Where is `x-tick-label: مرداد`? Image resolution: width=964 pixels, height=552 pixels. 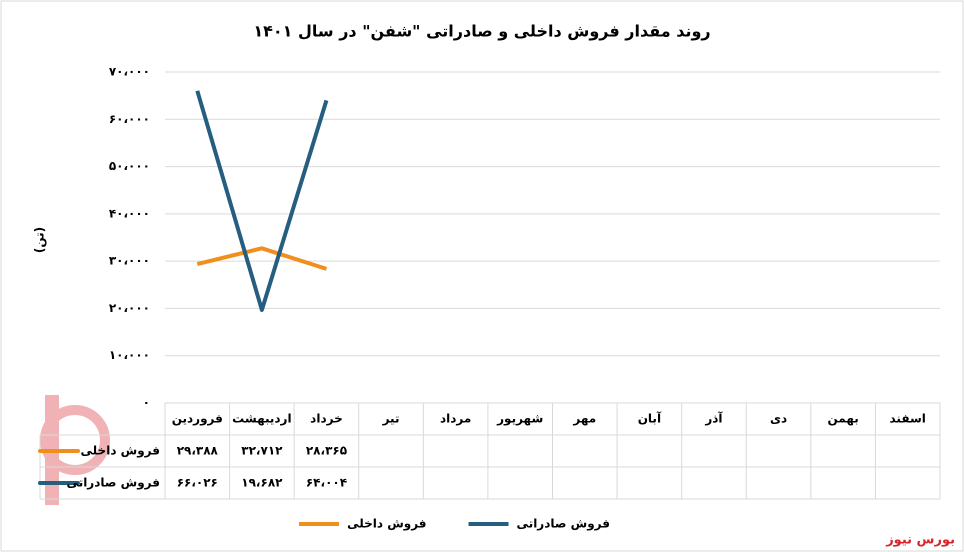
x-tick-label: مرداد is located at coordinates (455, 419).